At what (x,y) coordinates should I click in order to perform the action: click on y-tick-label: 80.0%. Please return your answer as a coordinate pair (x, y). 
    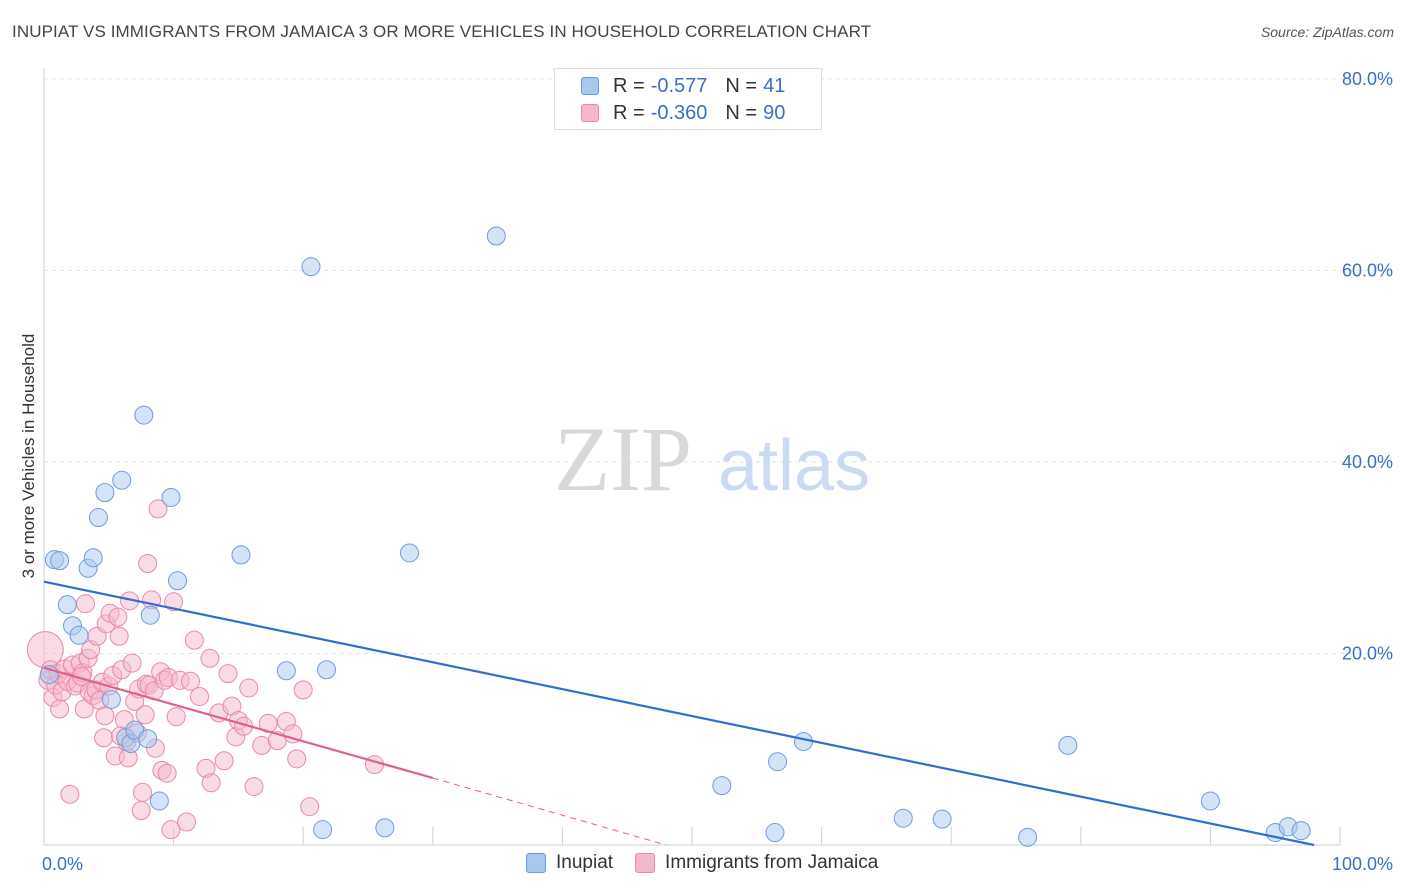
    Looking at the image, I should click on (1367, 79).